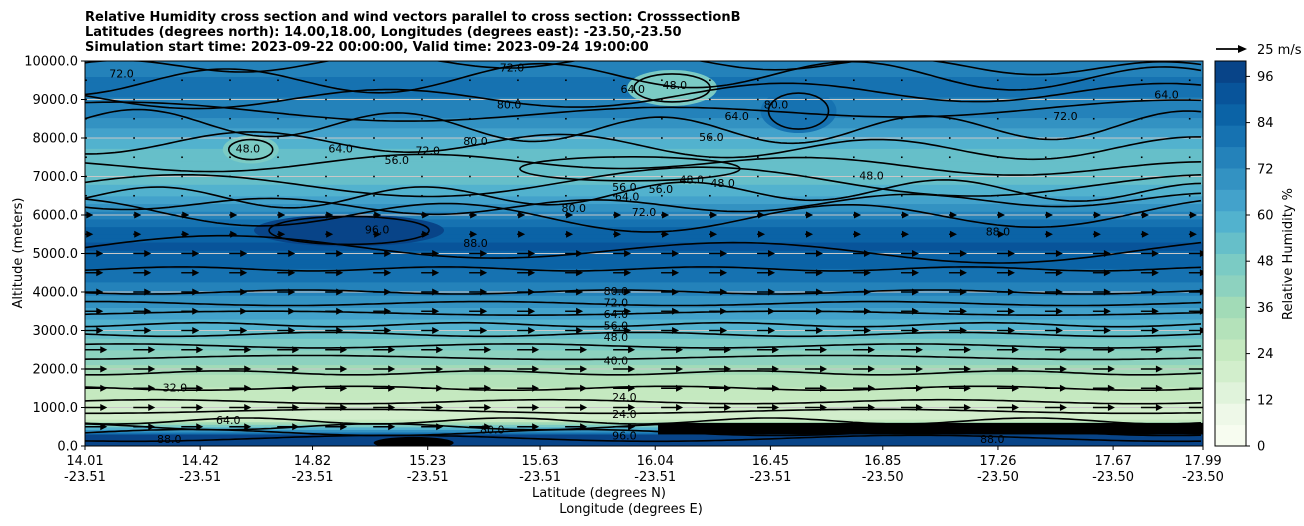 The height and width of the screenshot is (526, 1304). What do you see at coordinates (56, 293) in the screenshot?
I see `y-tick-label: 4000.0` at bounding box center [56, 293].